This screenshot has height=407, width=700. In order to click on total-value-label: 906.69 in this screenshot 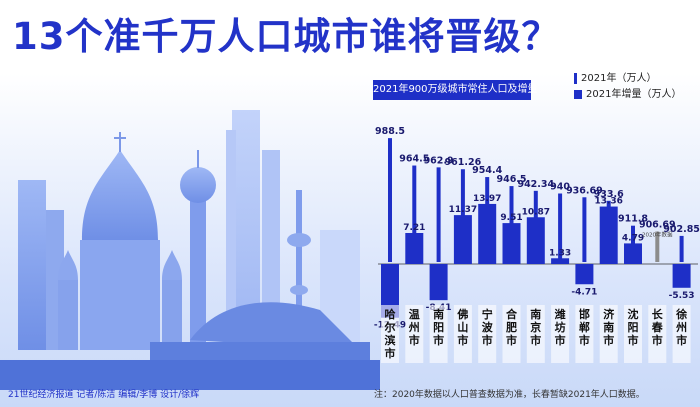, I will do `click(657, 225)`.